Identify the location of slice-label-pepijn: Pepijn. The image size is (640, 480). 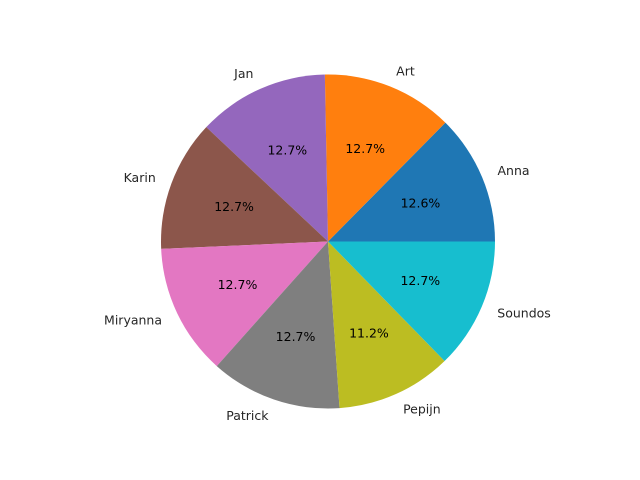
(422, 409).